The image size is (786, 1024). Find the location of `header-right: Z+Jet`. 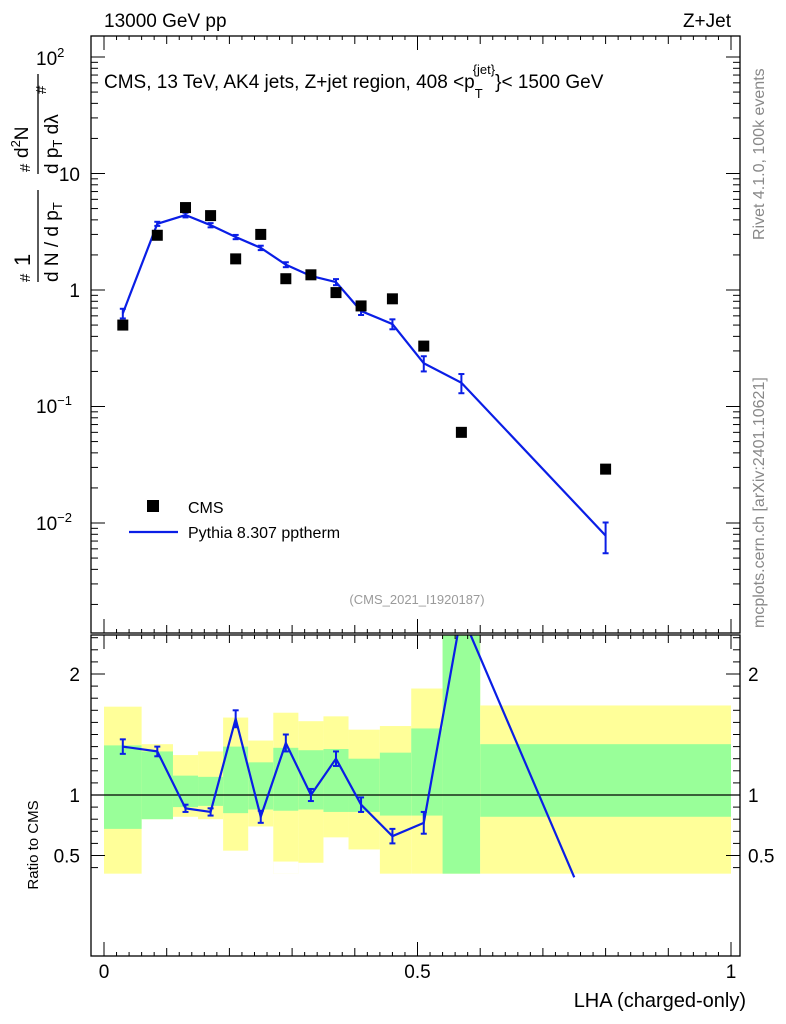

header-right: Z+Jet is located at coordinates (707, 21).